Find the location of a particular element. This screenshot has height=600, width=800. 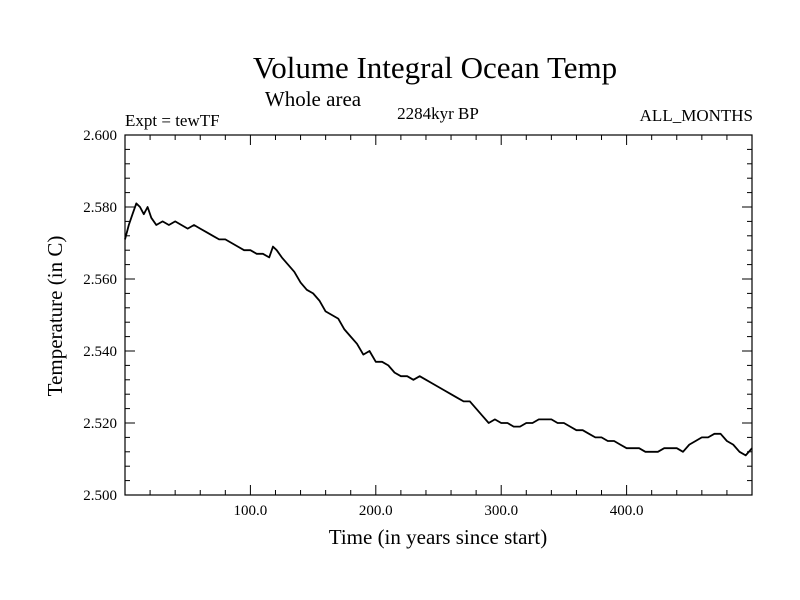

months-annotation: ALL_MONTHS is located at coordinates (696, 115).